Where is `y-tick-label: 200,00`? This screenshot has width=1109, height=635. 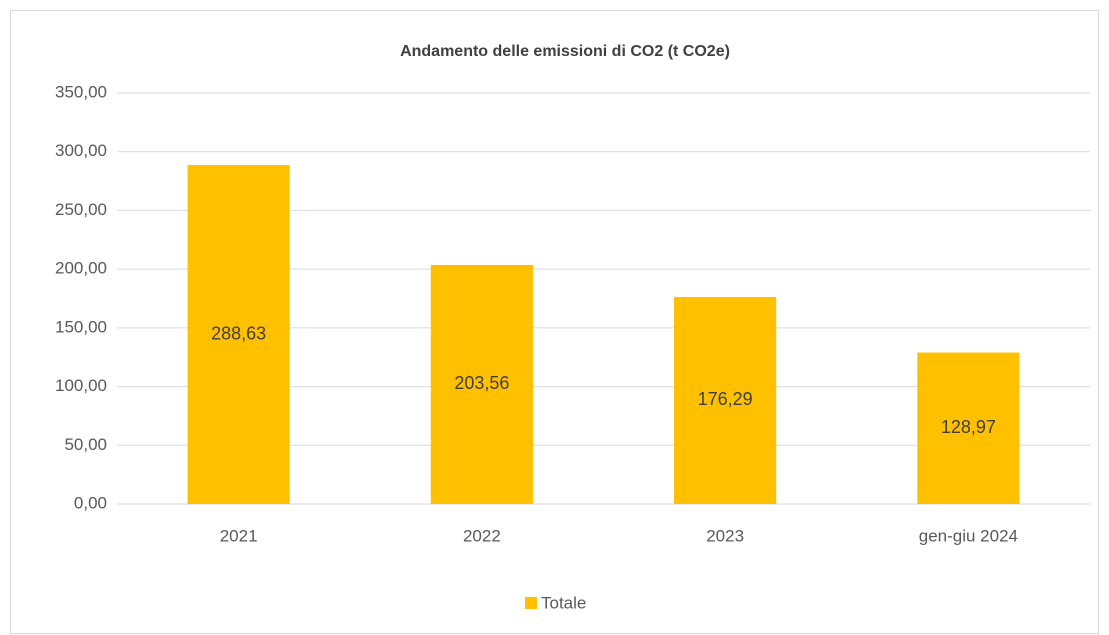
y-tick-label: 200,00 is located at coordinates (81, 268).